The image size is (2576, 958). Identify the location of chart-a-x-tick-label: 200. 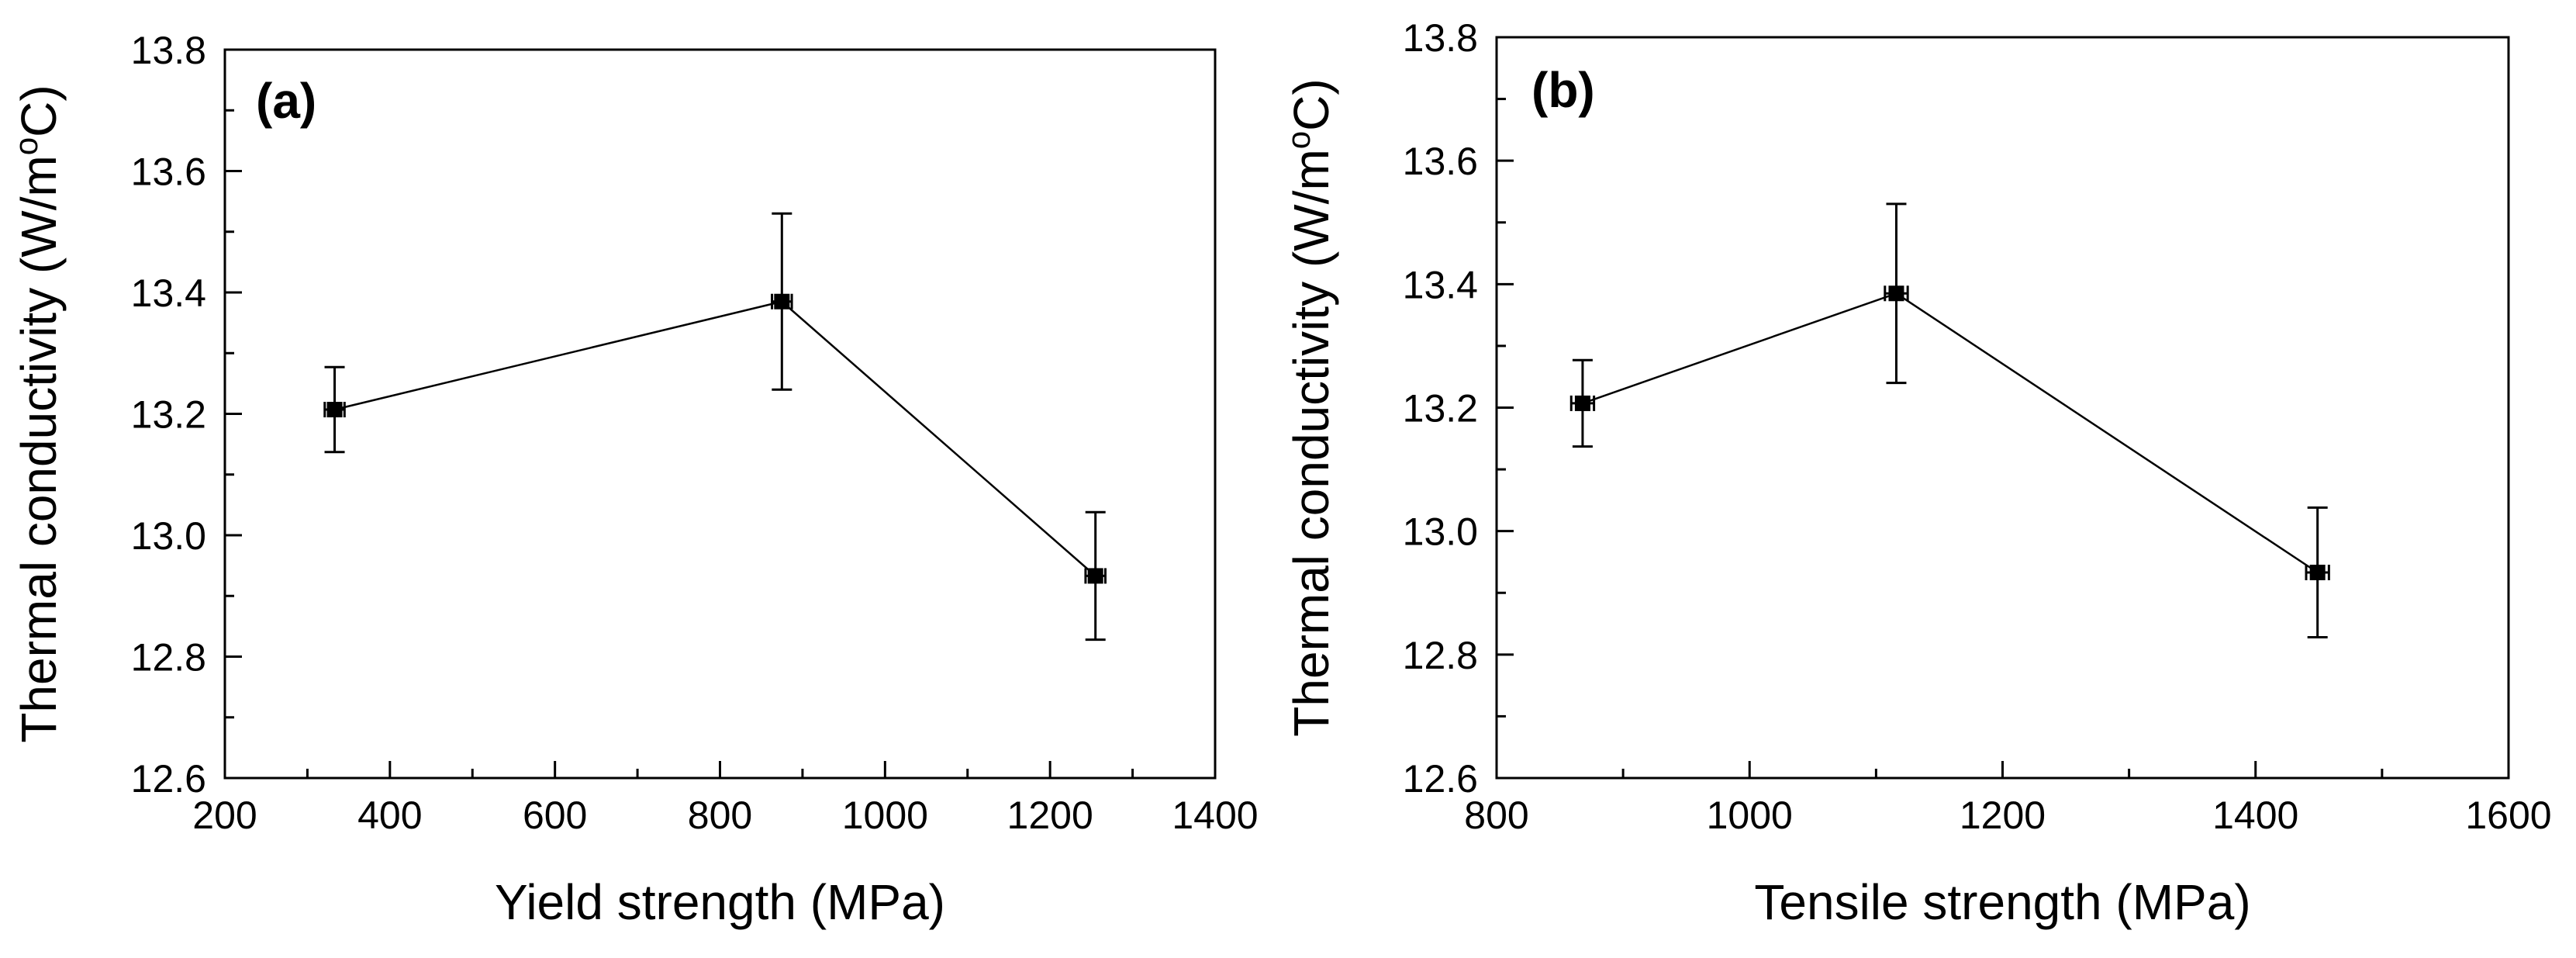
(225, 815).